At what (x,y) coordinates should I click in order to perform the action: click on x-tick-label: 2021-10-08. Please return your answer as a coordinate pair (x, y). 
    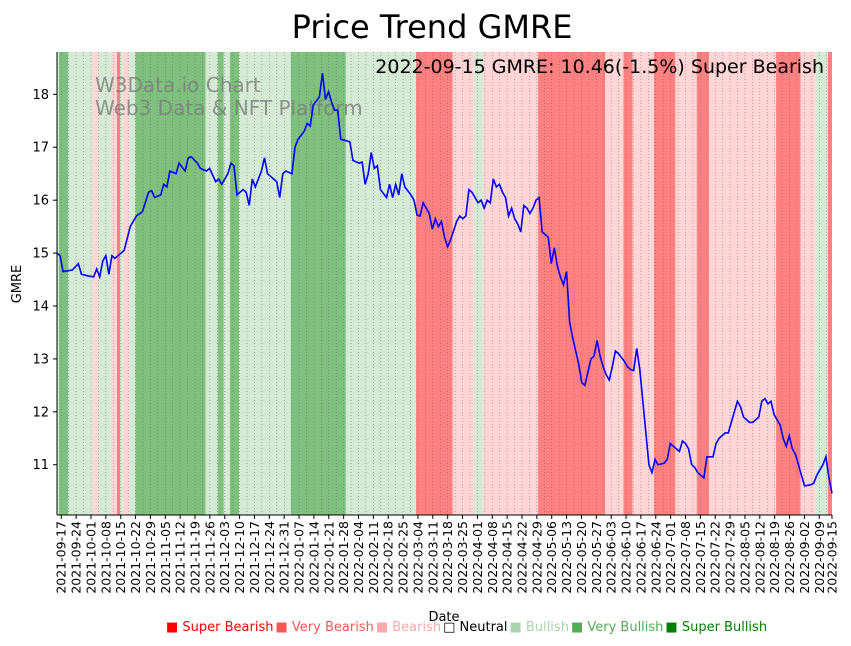
    Looking at the image, I should click on (105, 557).